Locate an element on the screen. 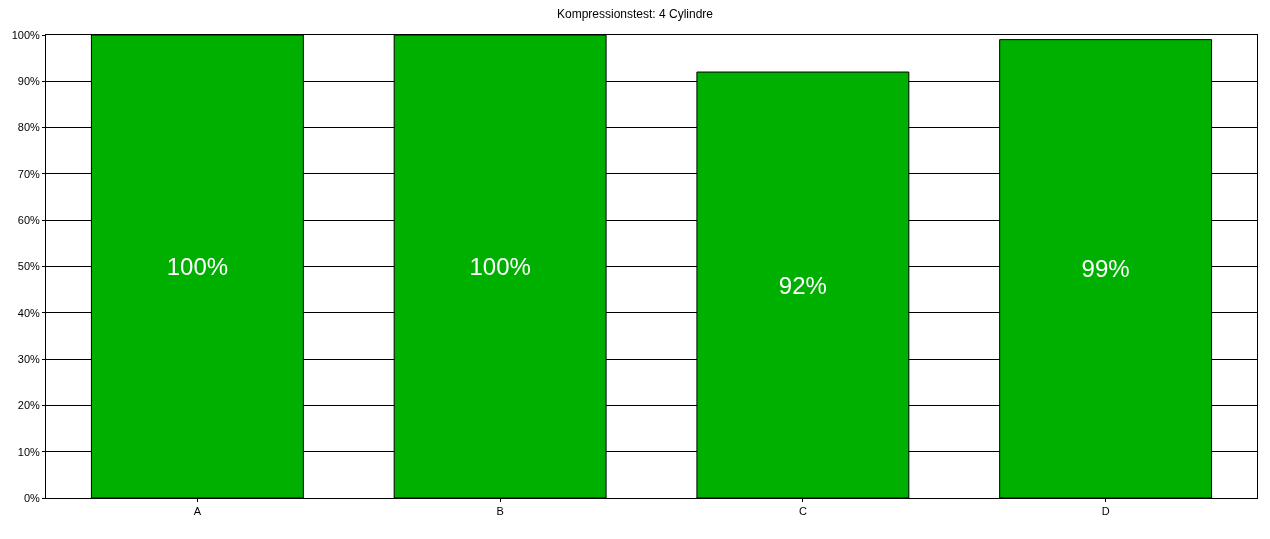 This screenshot has width=1270, height=539. y-tick-label: 100% is located at coordinates (26, 34).